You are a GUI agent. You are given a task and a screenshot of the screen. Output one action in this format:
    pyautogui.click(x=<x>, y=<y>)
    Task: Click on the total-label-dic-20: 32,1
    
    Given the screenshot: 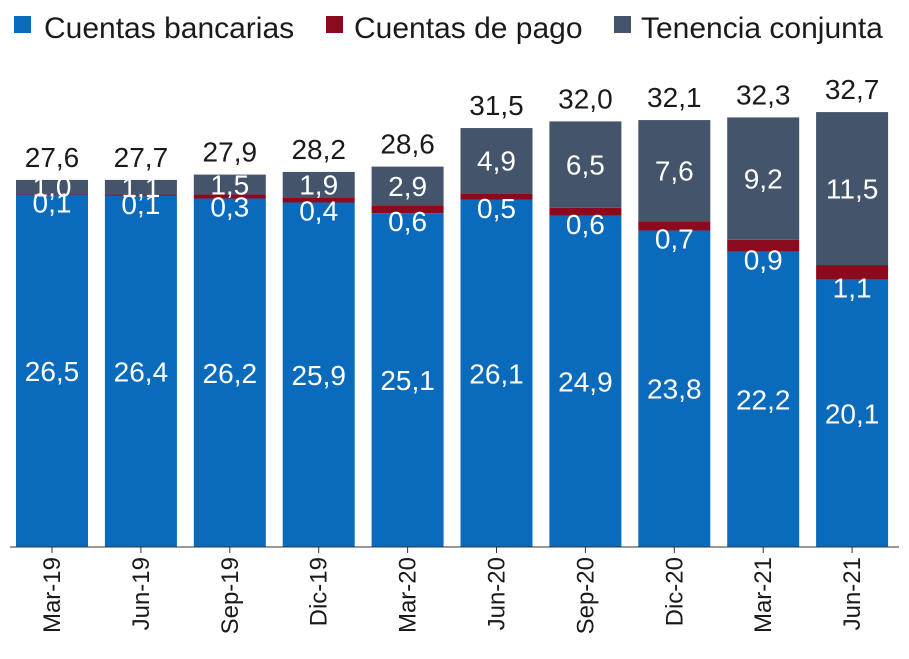 What is the action you would take?
    pyautogui.click(x=674, y=97)
    